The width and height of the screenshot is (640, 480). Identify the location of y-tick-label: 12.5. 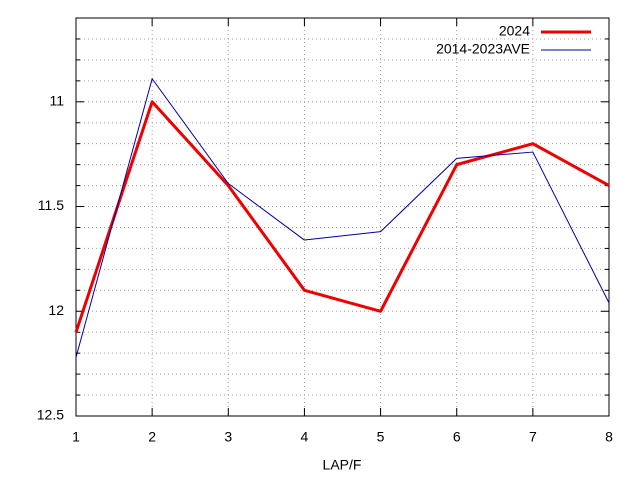
(50, 415).